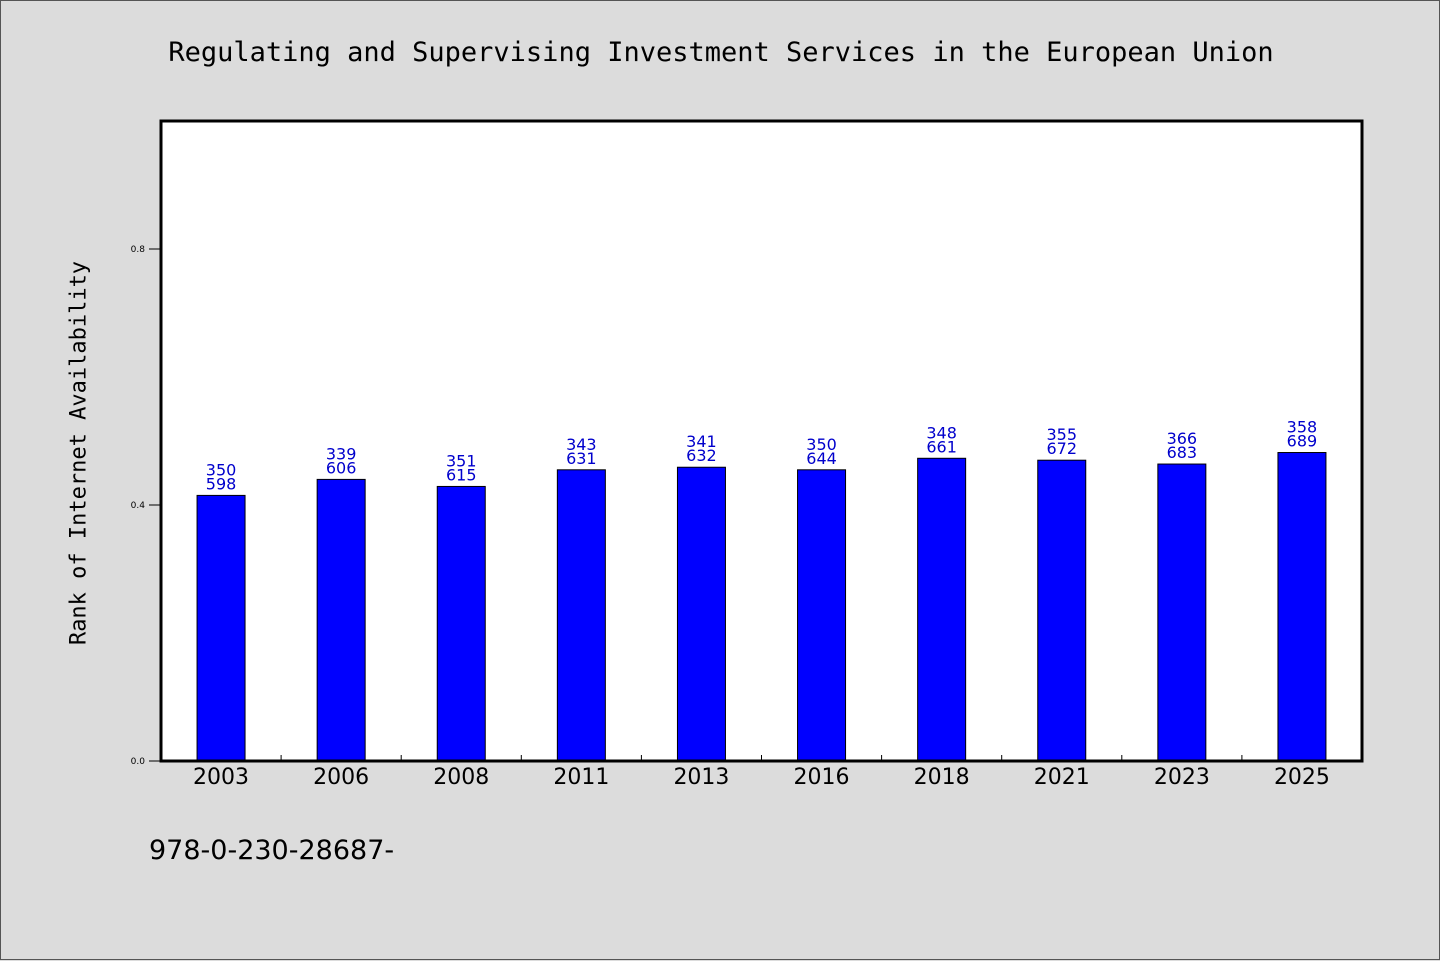  Describe the element at coordinates (941, 432) in the screenshot. I see `bar-label-top: 348` at that location.